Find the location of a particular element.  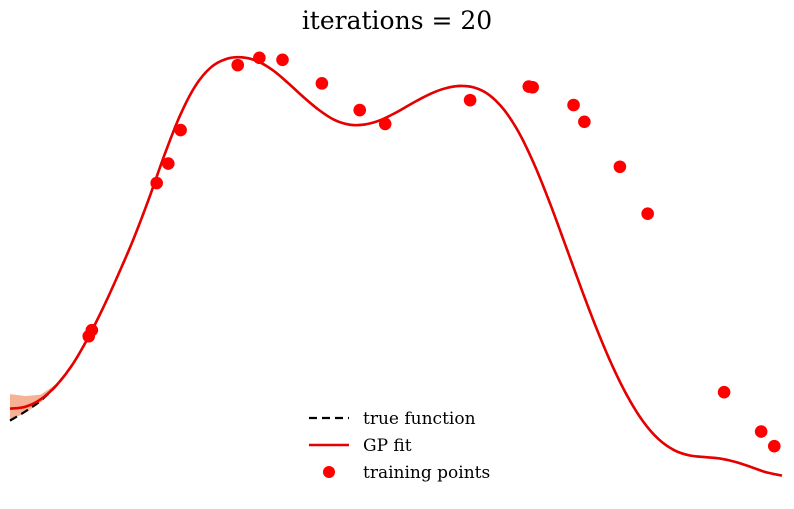

legend-true-function-label: true function is located at coordinates (419, 419).